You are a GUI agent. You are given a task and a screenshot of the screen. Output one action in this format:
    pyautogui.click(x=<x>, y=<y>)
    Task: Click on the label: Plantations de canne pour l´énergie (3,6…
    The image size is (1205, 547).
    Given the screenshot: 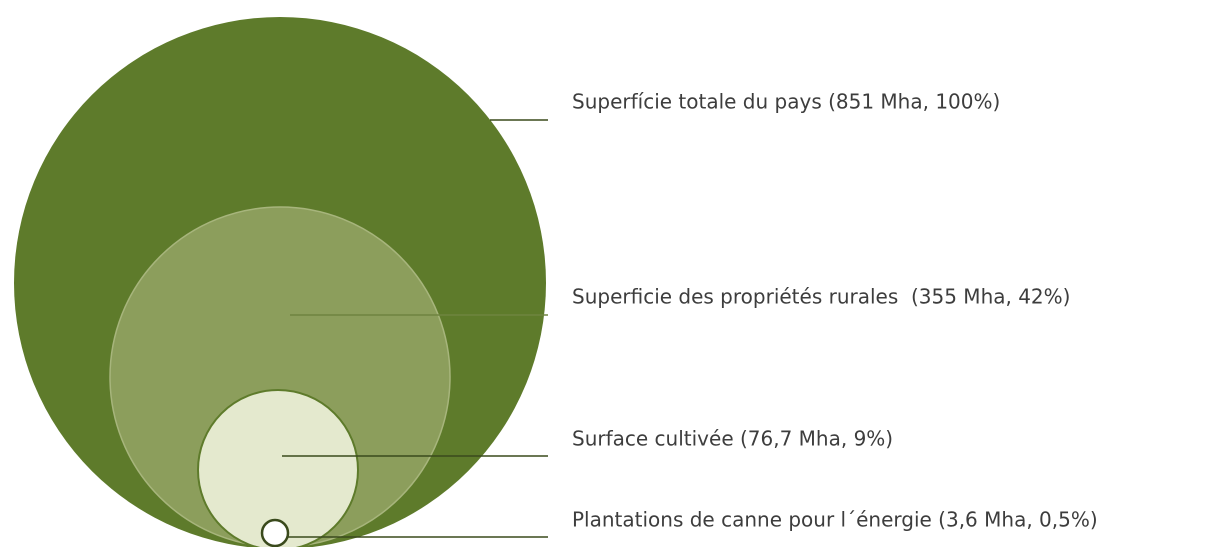 What is the action you would take?
    pyautogui.click(x=835, y=520)
    